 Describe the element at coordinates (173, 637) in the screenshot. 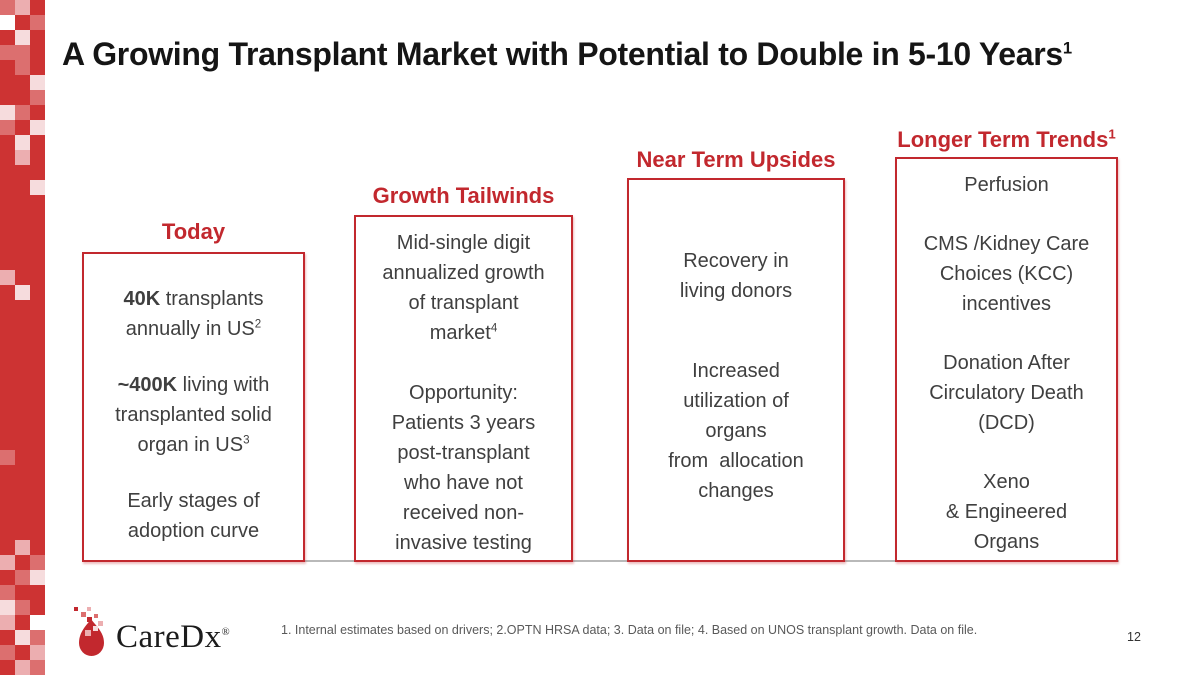

I see `caredx-wordmark: CareDx®` at that location.